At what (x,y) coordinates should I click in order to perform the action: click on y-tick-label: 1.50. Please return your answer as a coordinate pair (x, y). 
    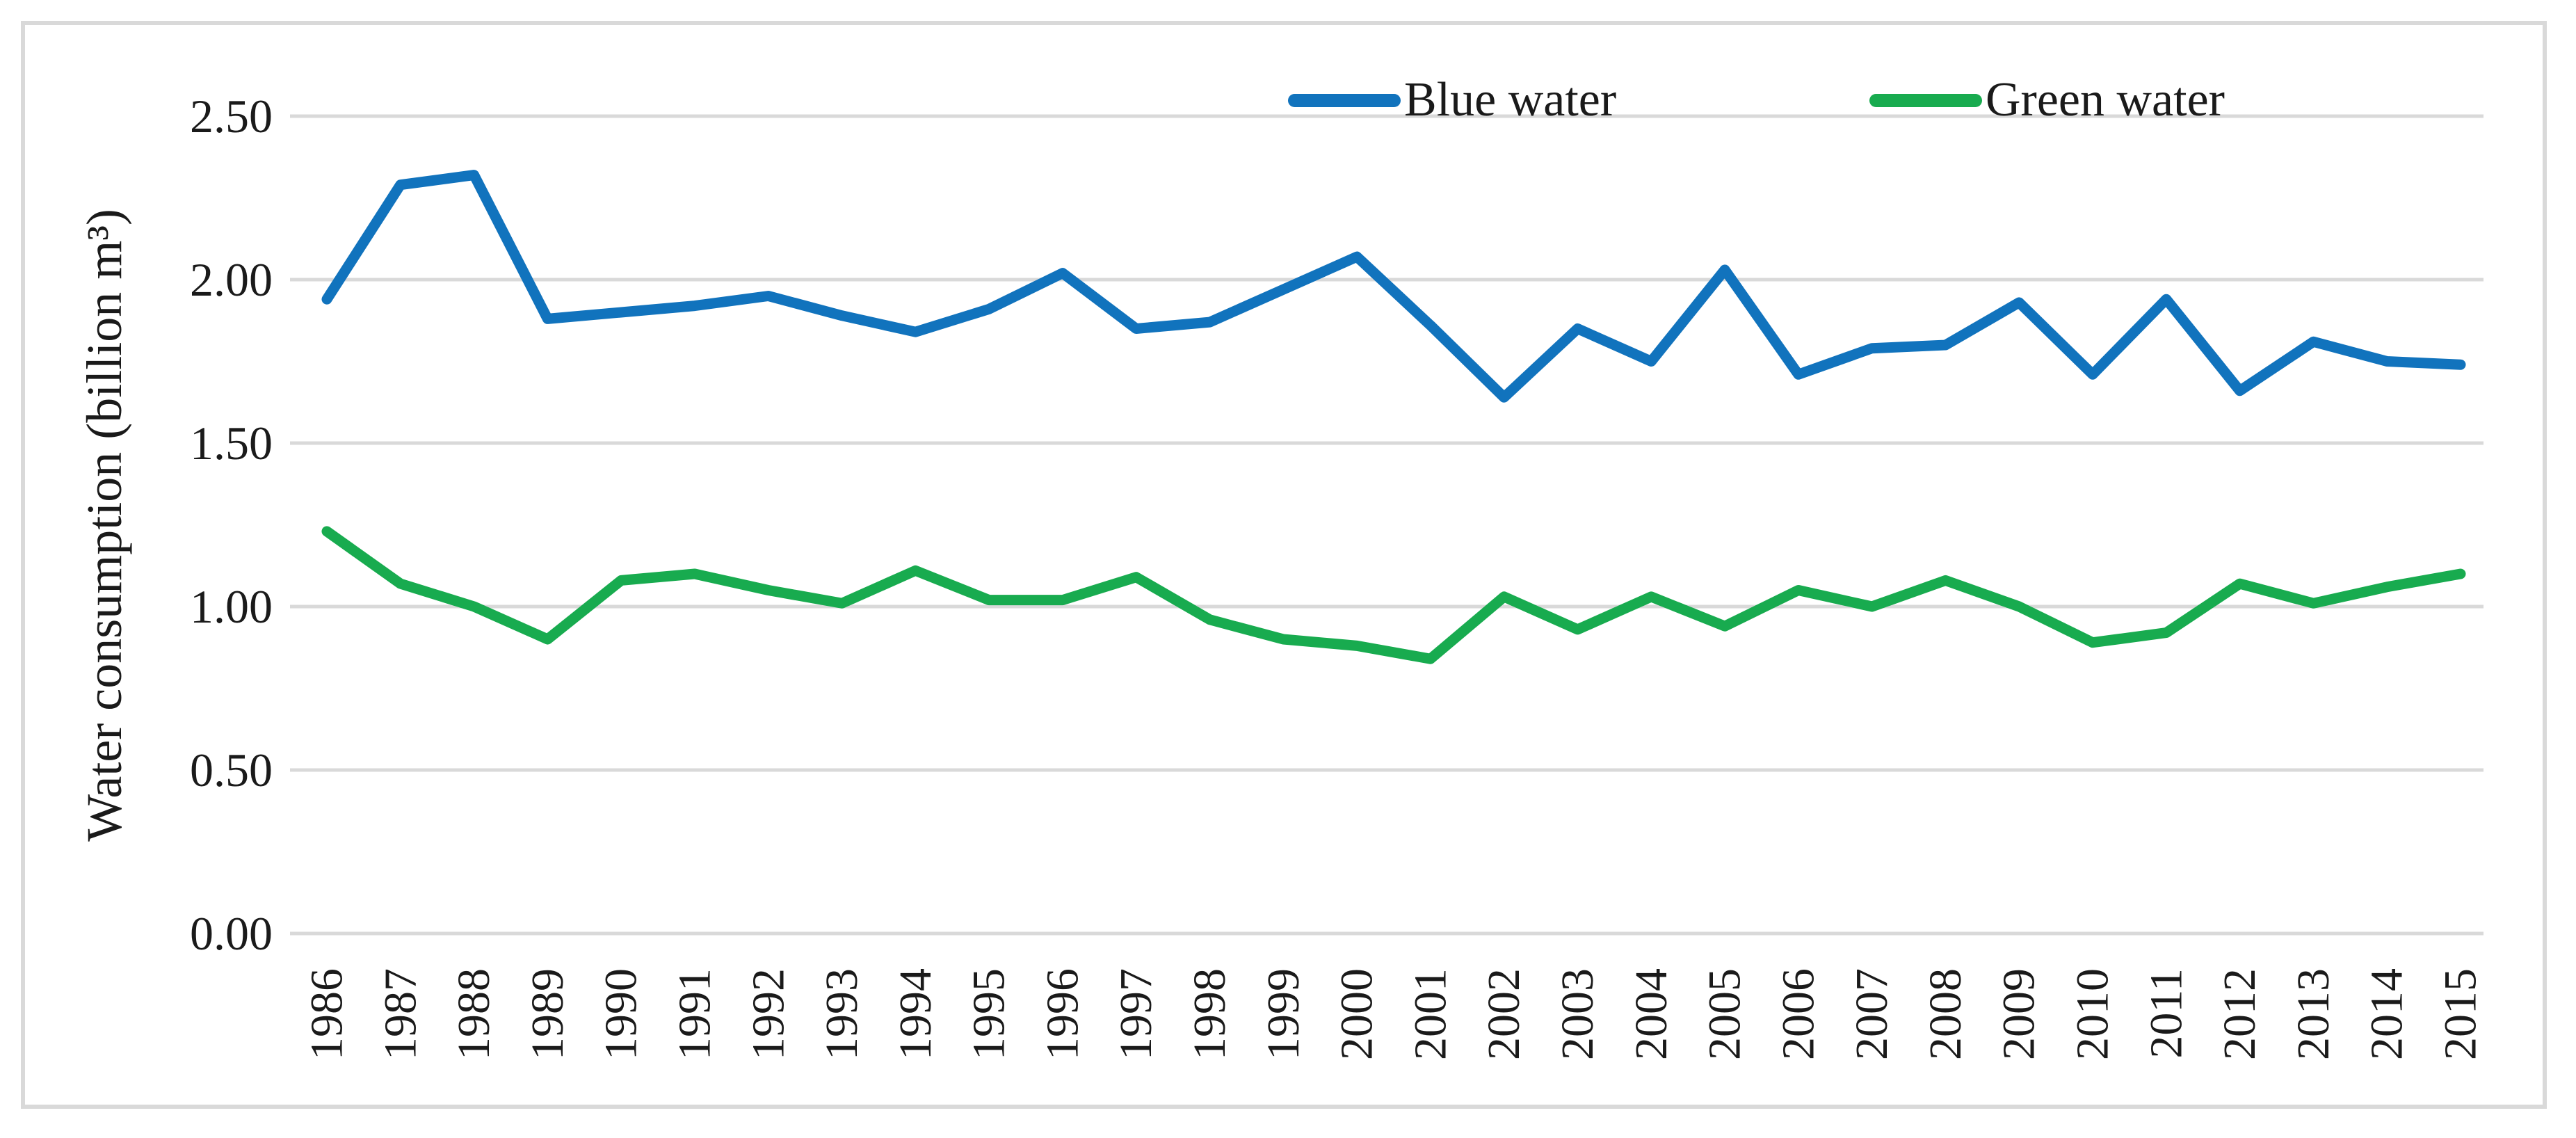
    Looking at the image, I should click on (231, 444).